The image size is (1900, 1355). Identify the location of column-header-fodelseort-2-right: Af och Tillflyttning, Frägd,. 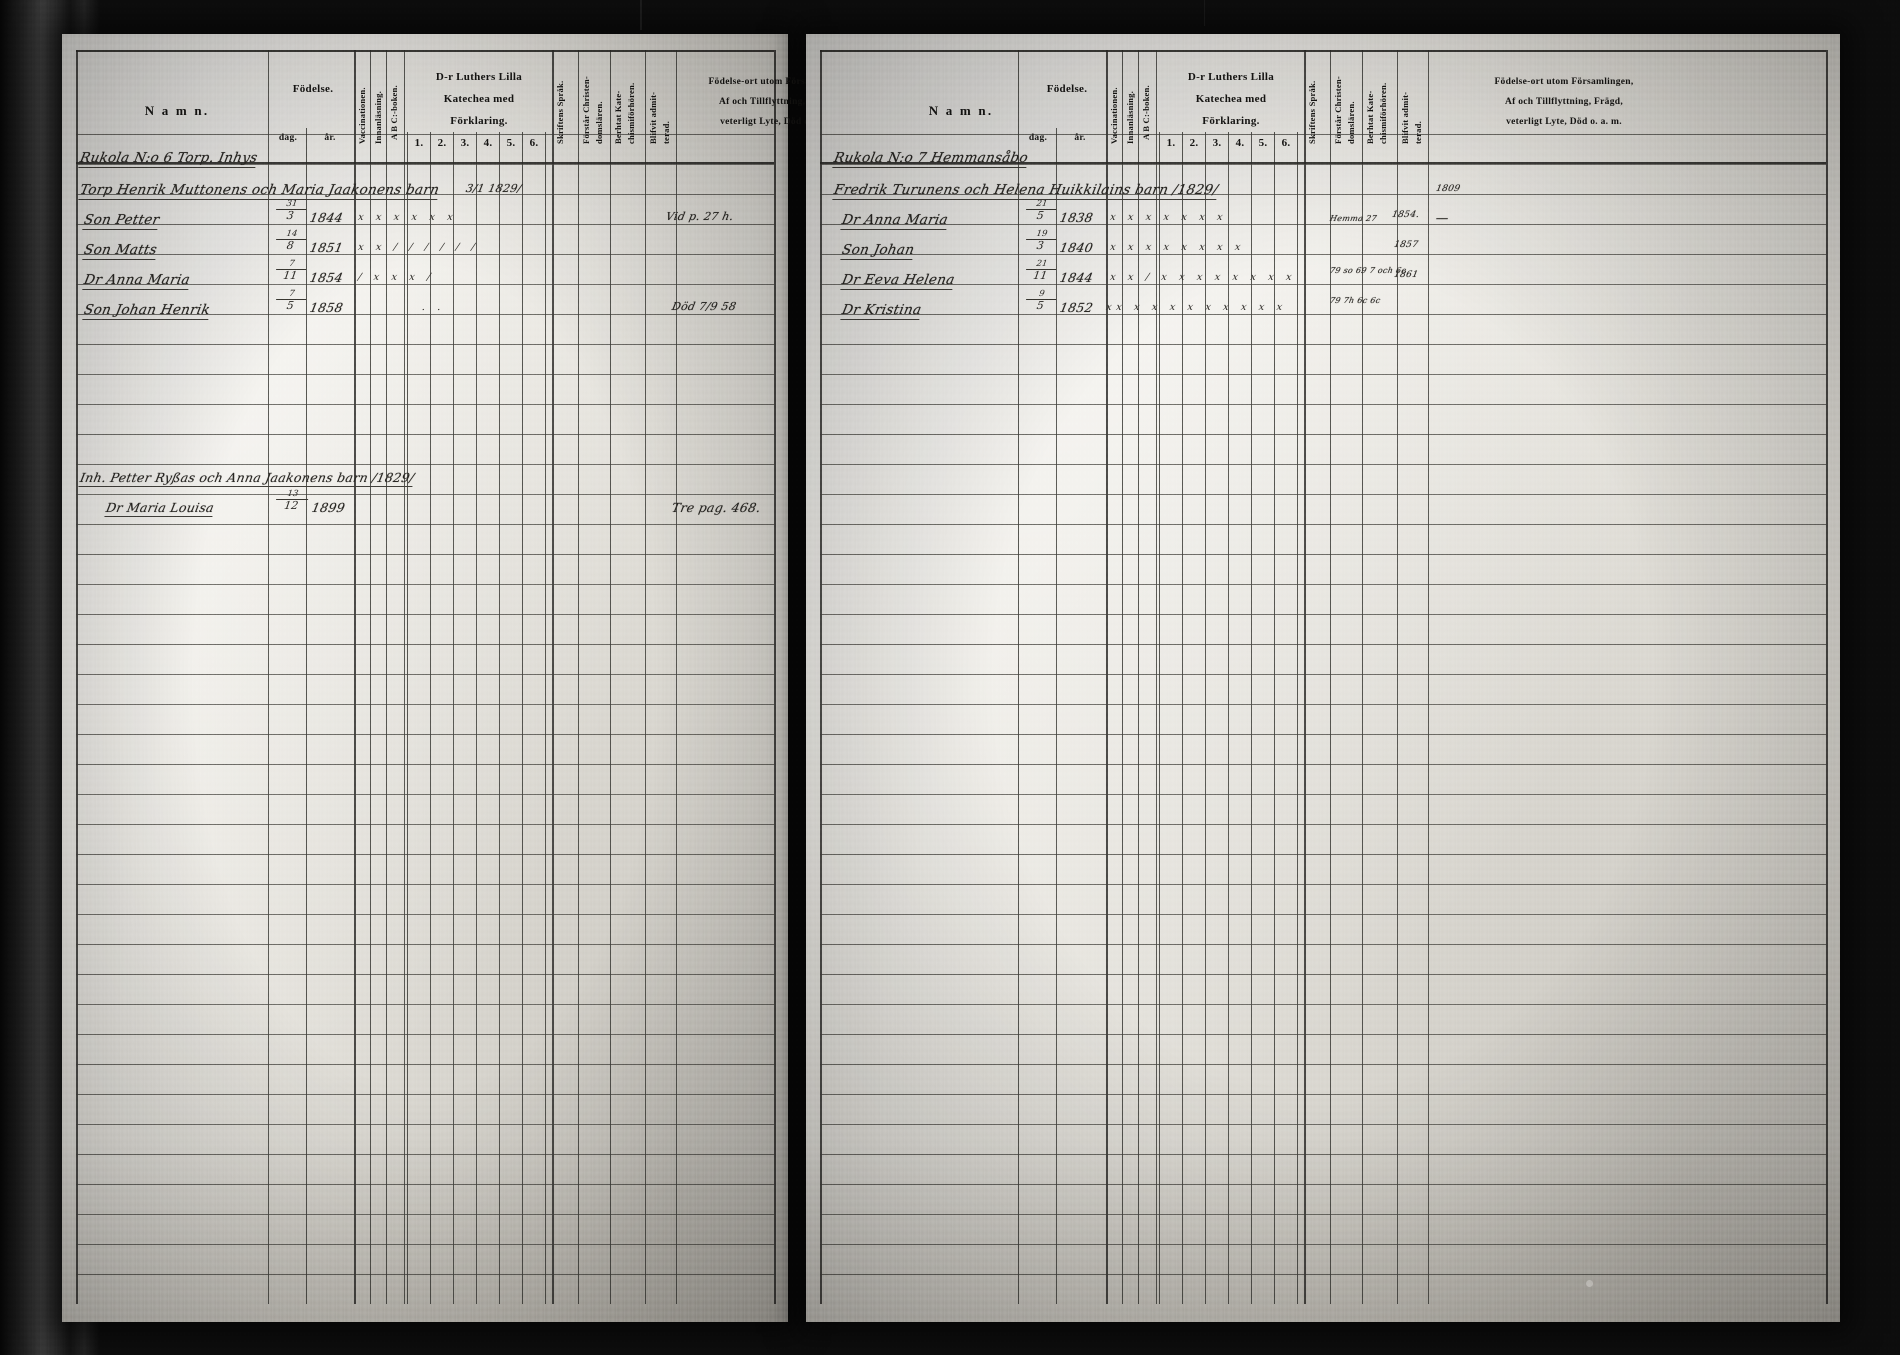
(1564, 102).